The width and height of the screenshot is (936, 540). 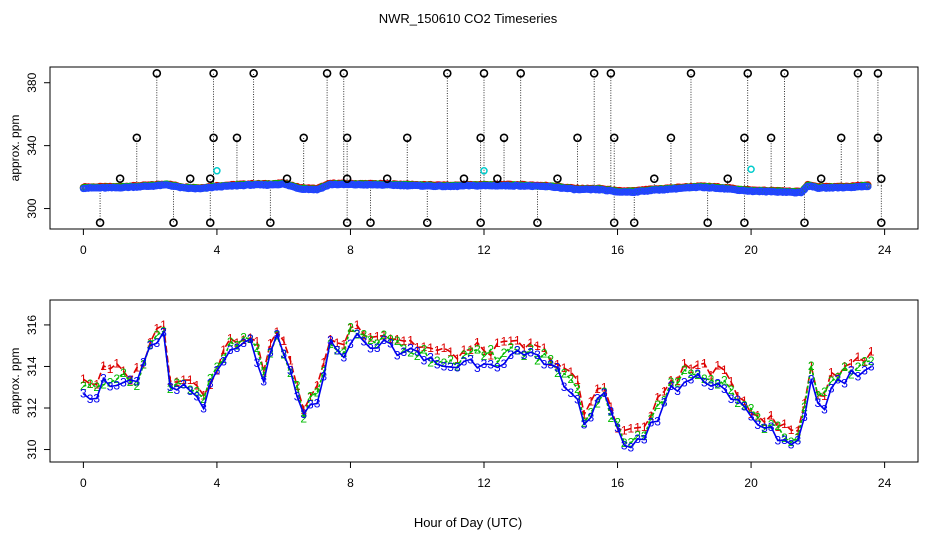 What do you see at coordinates (32, 449) in the screenshot?
I see `y-tick-label: 310` at bounding box center [32, 449].